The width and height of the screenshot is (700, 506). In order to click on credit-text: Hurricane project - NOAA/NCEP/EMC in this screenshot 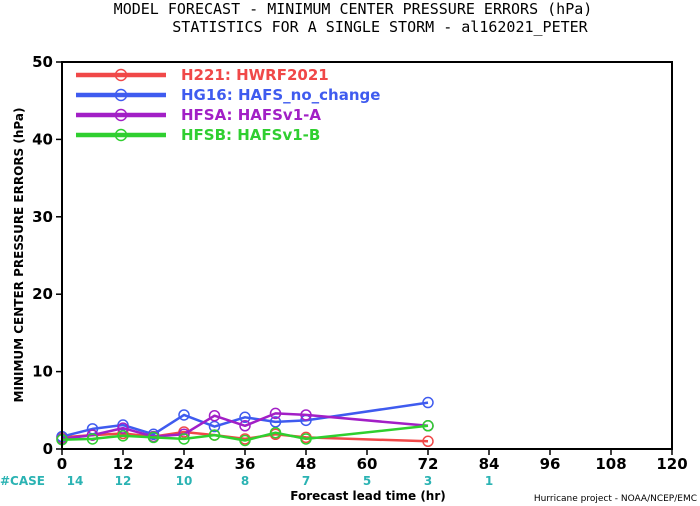, I will do `click(615, 499)`.